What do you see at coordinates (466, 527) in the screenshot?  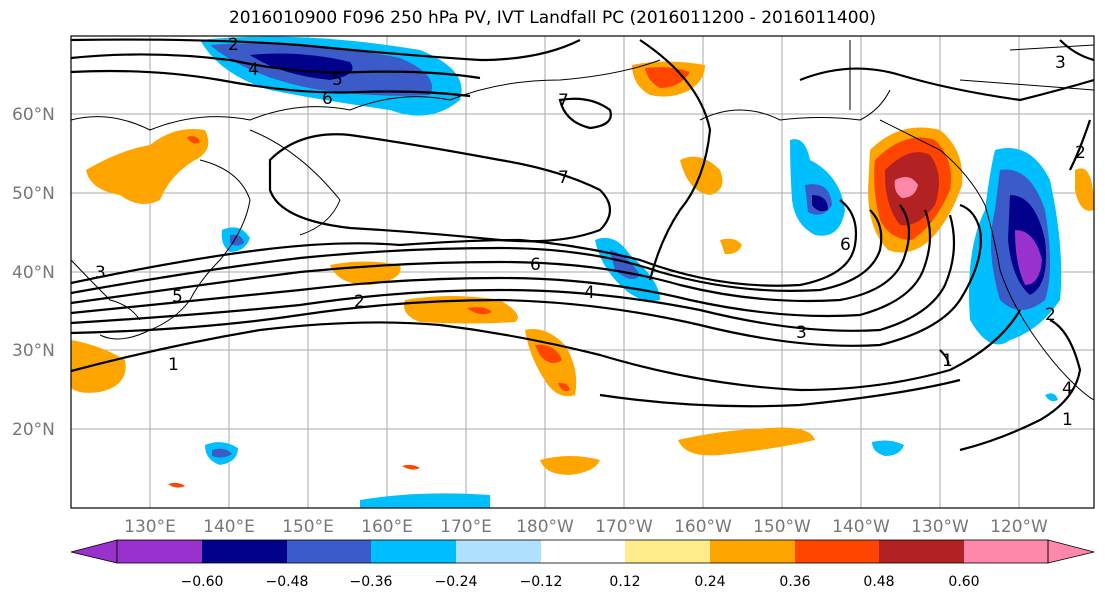 I see `lon-label: 170°E` at bounding box center [466, 527].